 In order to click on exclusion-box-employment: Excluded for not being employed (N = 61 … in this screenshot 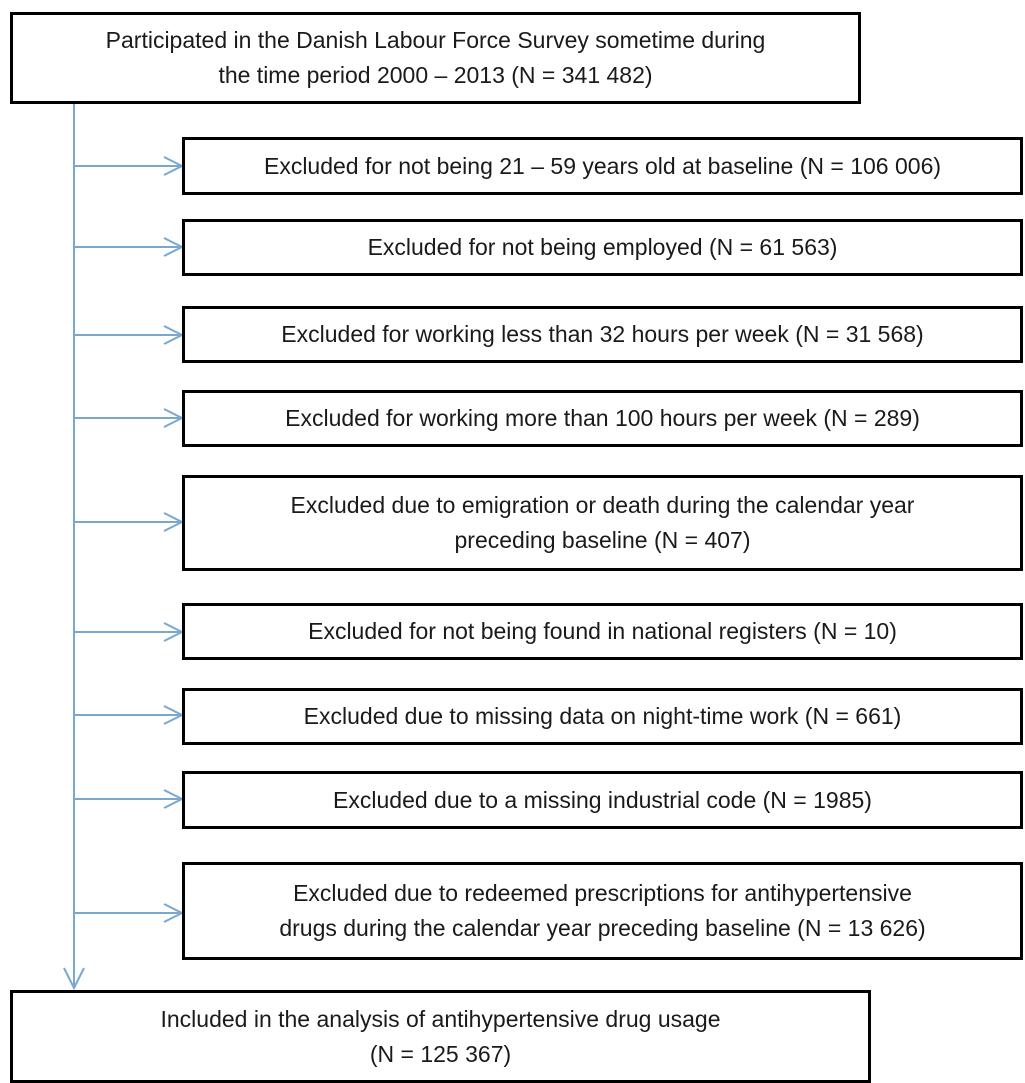, I will do `click(602, 247)`.